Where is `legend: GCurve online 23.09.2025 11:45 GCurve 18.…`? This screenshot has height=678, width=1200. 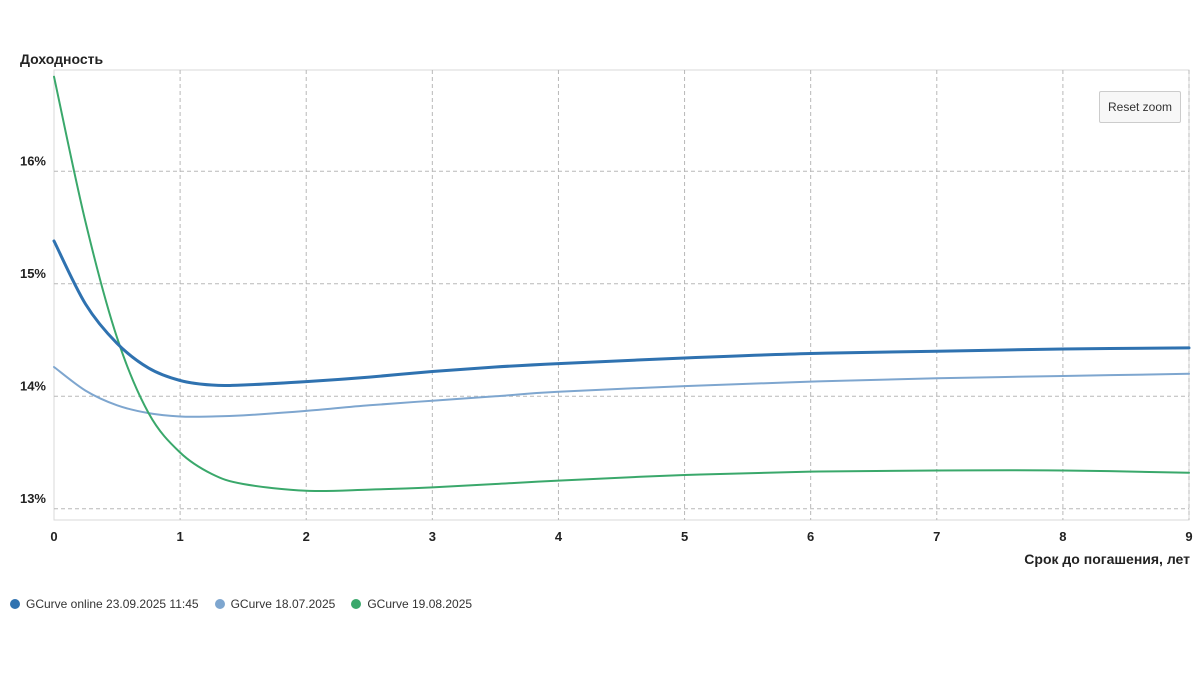 legend: GCurve online 23.09.2025 11:45 GCurve 18.… is located at coordinates (241, 604).